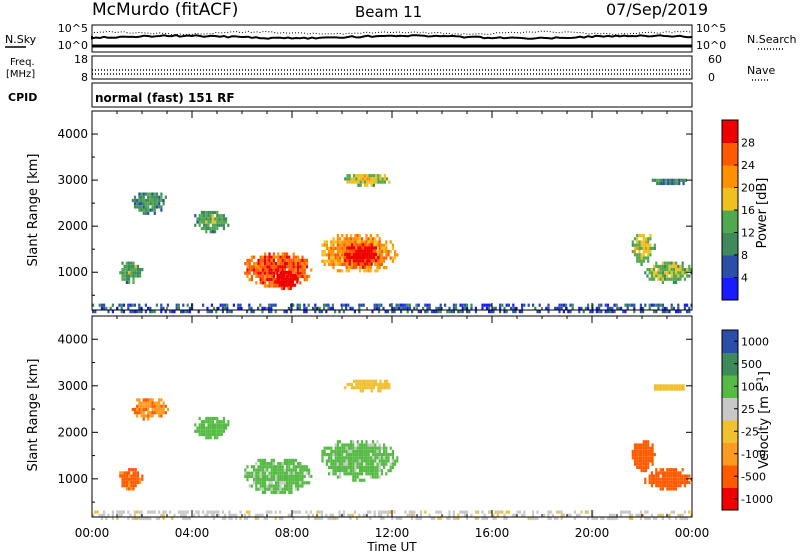 This screenshot has width=800, height=554. Describe the element at coordinates (492, 533) in the screenshot. I see `x-tick-label: 16:00` at that location.